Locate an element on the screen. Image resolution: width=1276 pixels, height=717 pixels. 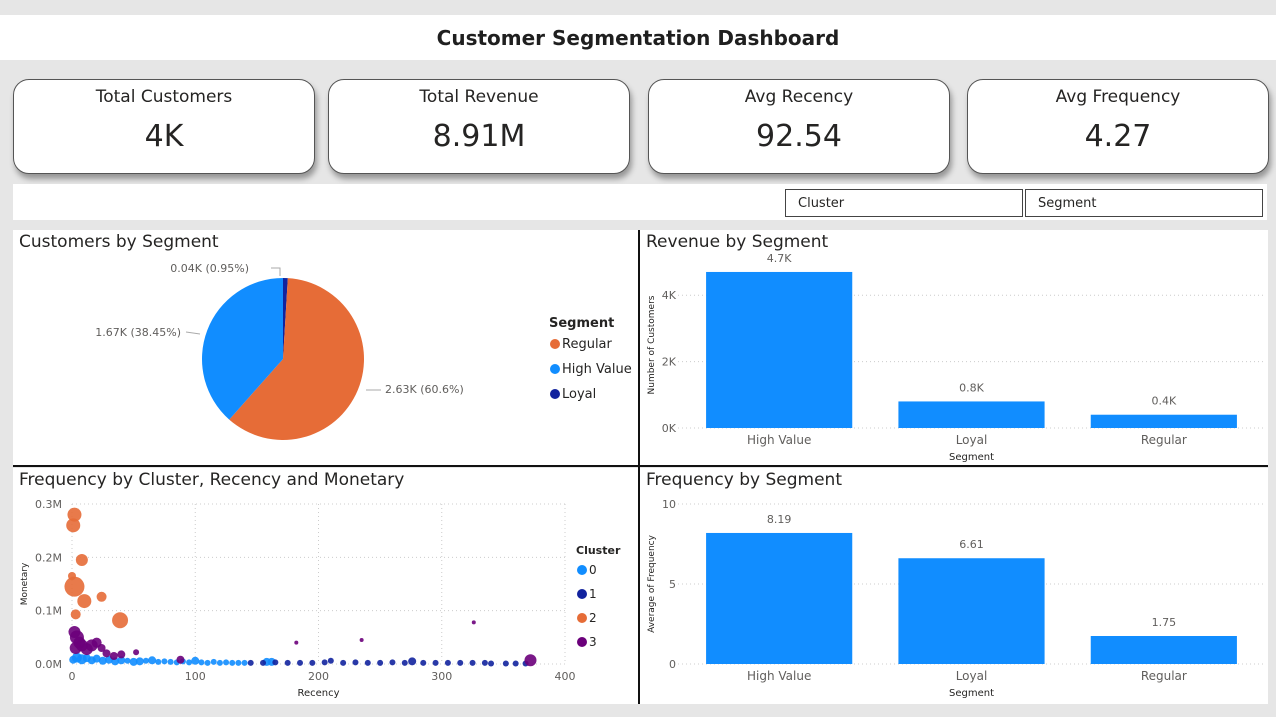
cluster-slicer: Cluster is located at coordinates (904, 203).